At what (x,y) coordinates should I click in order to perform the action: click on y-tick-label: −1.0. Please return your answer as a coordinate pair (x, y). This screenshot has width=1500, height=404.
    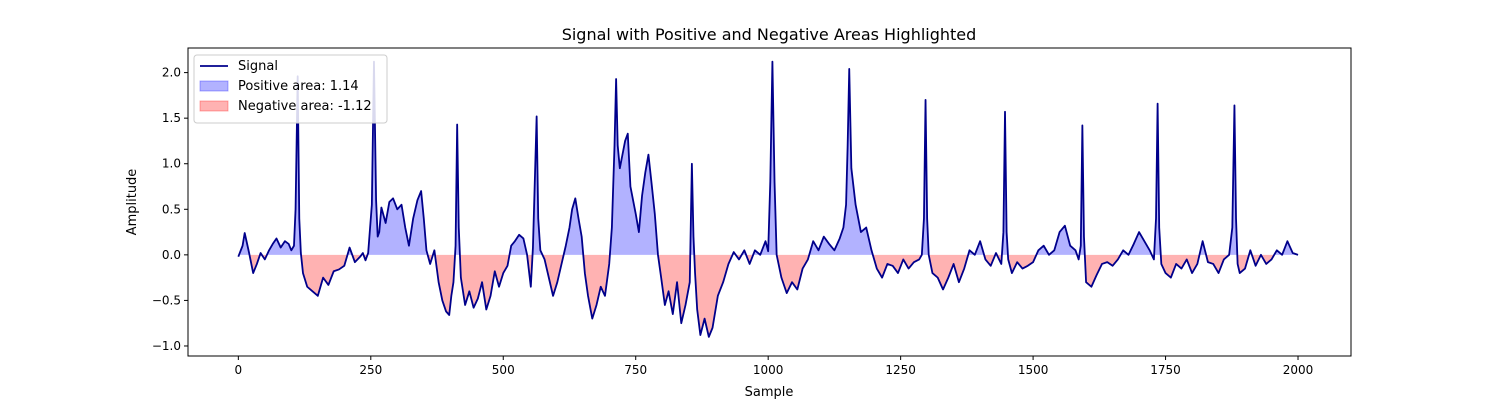
    Looking at the image, I should click on (166, 346).